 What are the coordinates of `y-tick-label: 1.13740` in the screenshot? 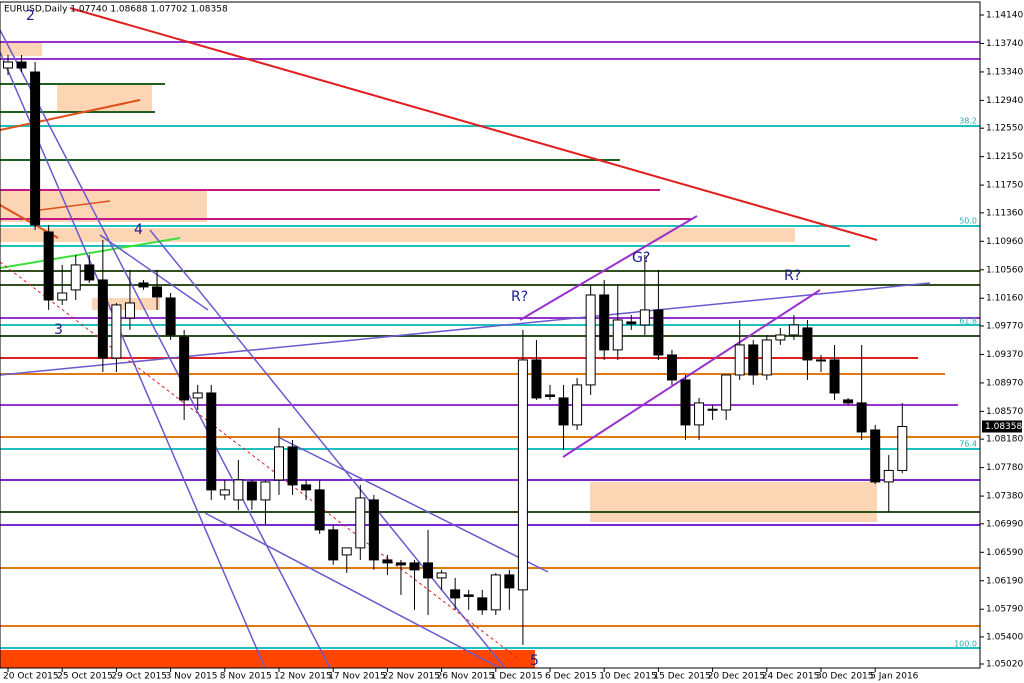 It's located at (1004, 44).